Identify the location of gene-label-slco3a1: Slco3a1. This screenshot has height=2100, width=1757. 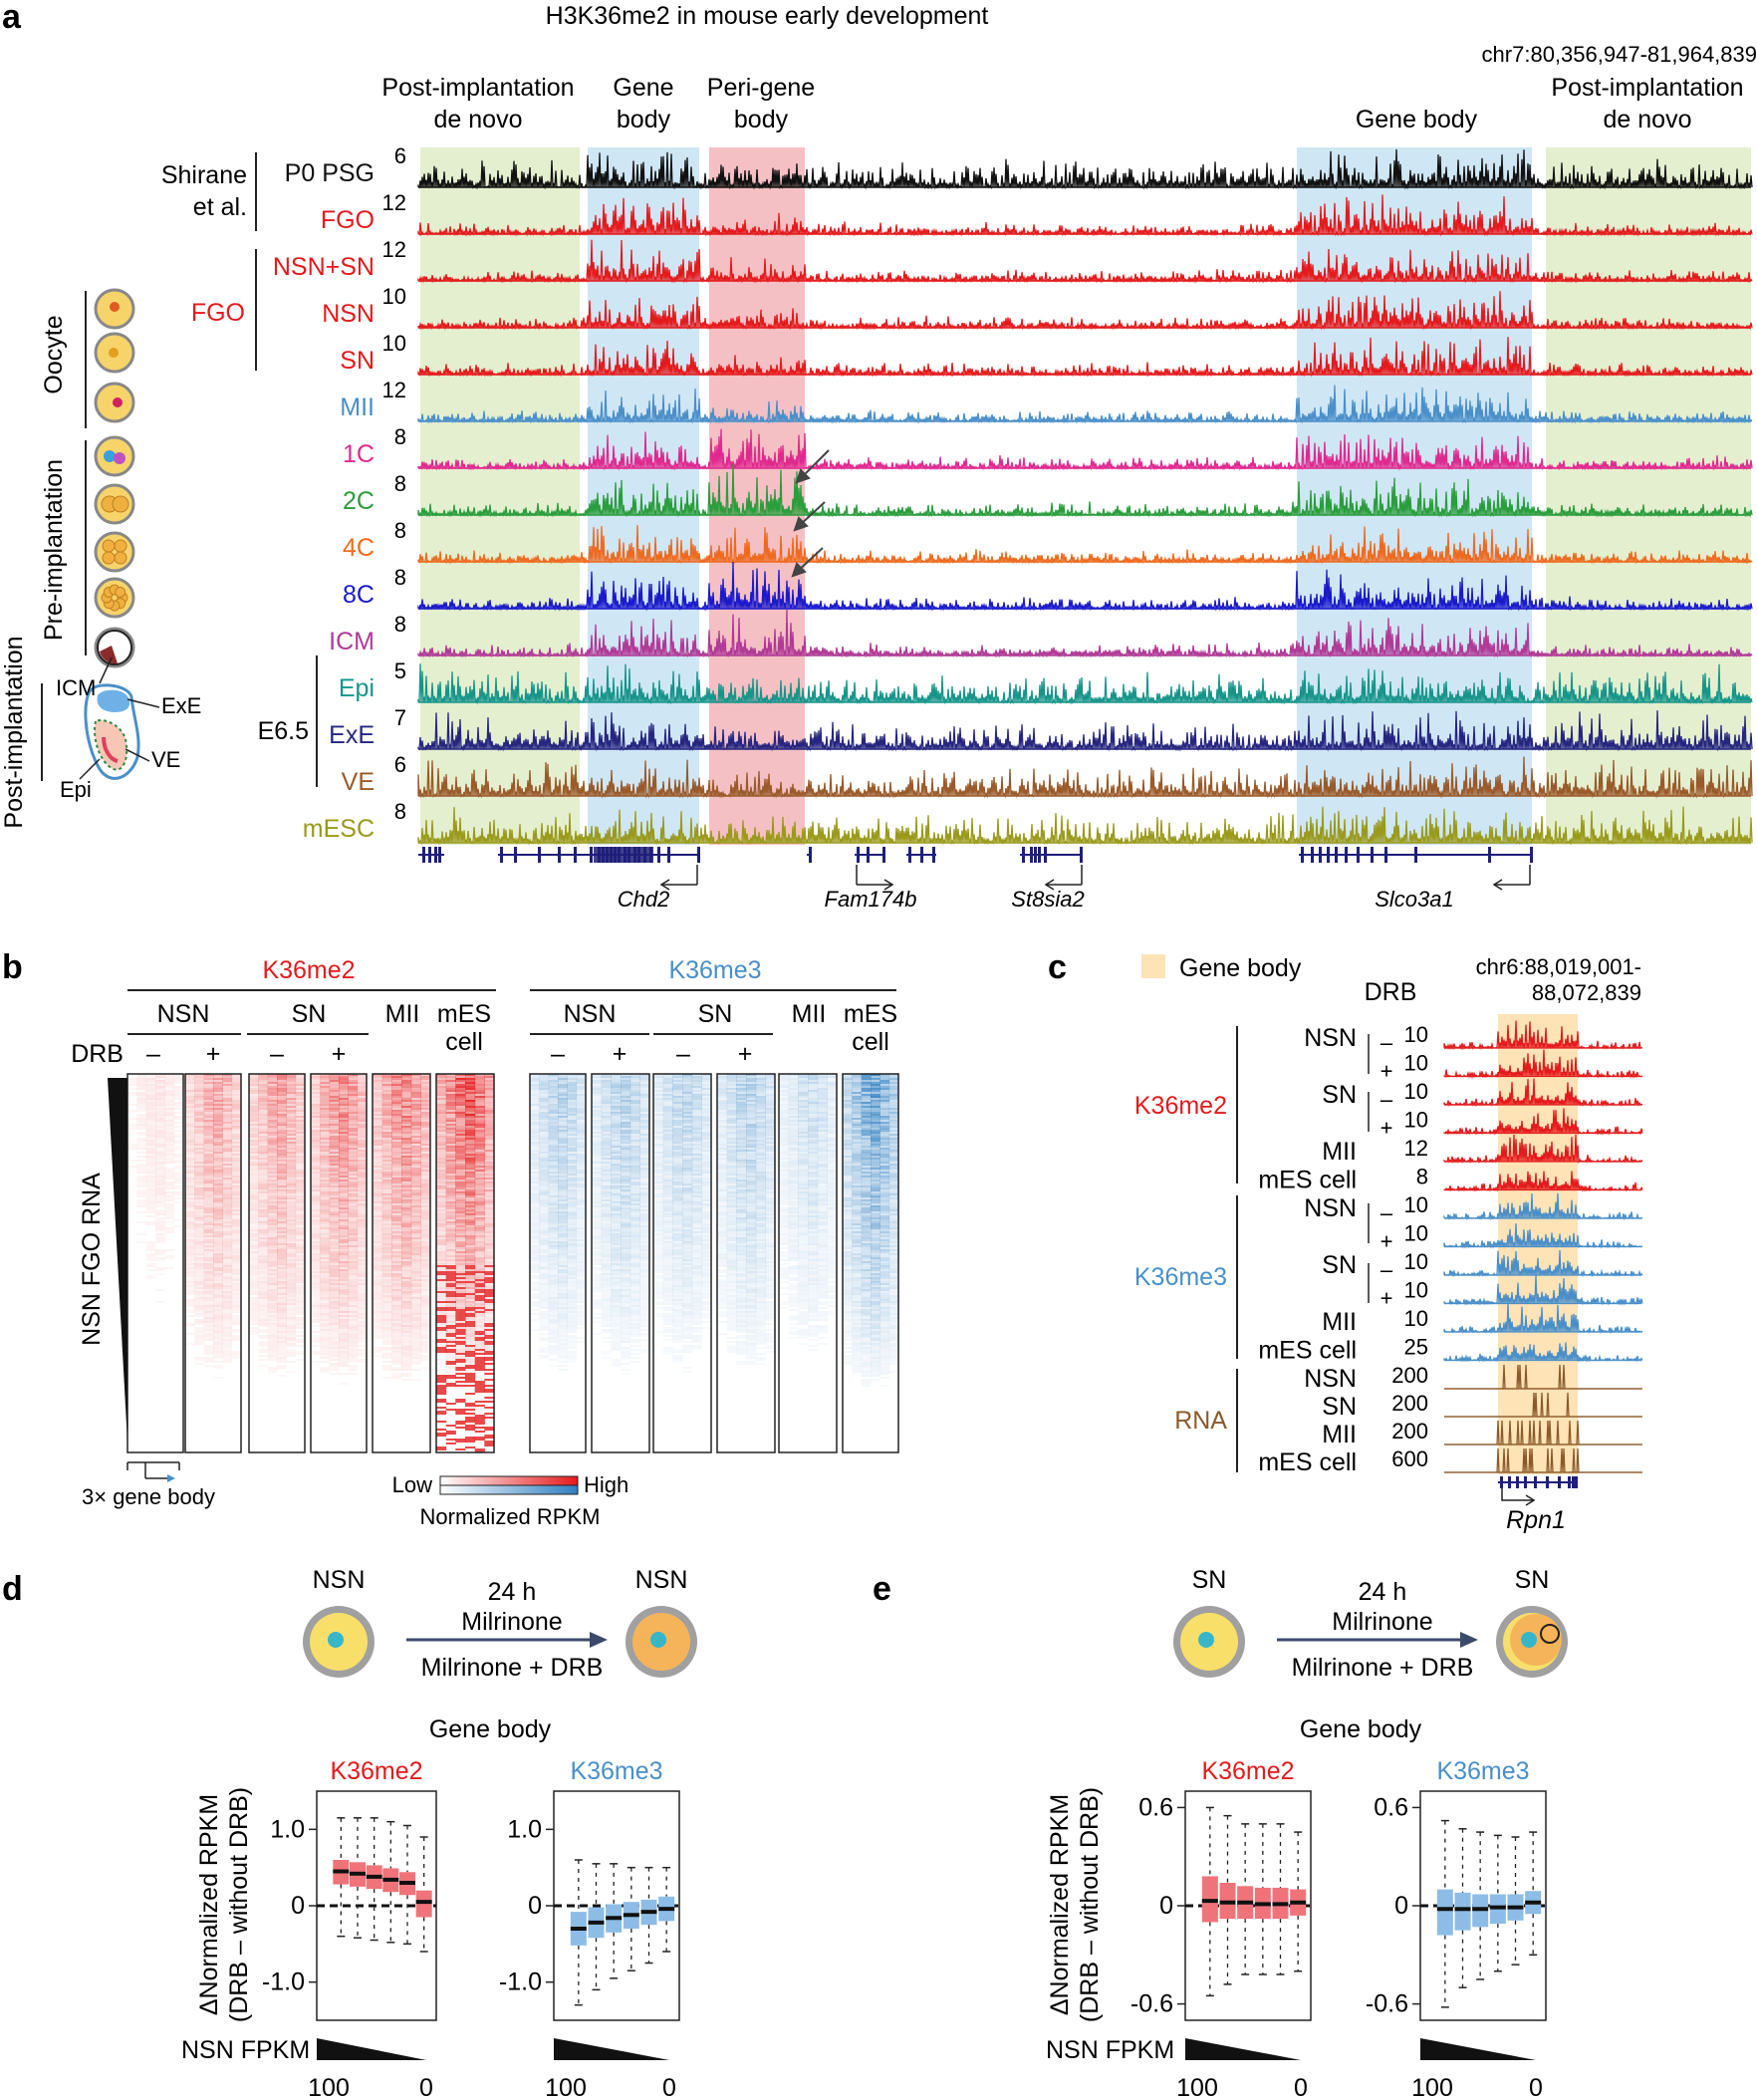
(1414, 899).